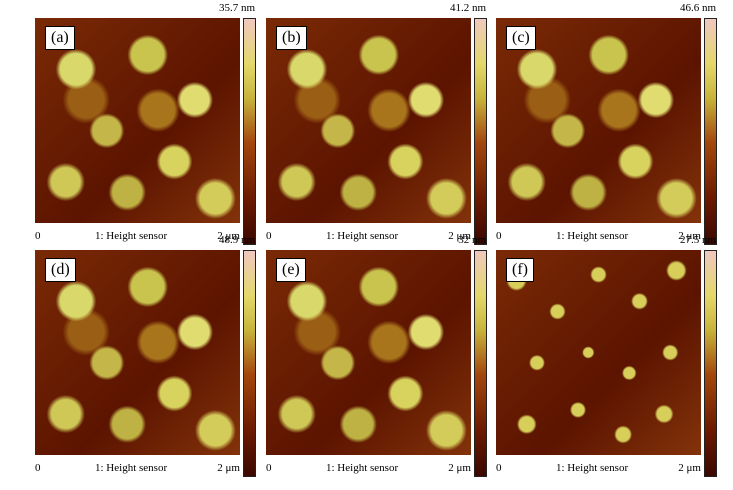 The image size is (733, 490). I want to click on sensor-label-c: 1: Height sensor, so click(592, 236).